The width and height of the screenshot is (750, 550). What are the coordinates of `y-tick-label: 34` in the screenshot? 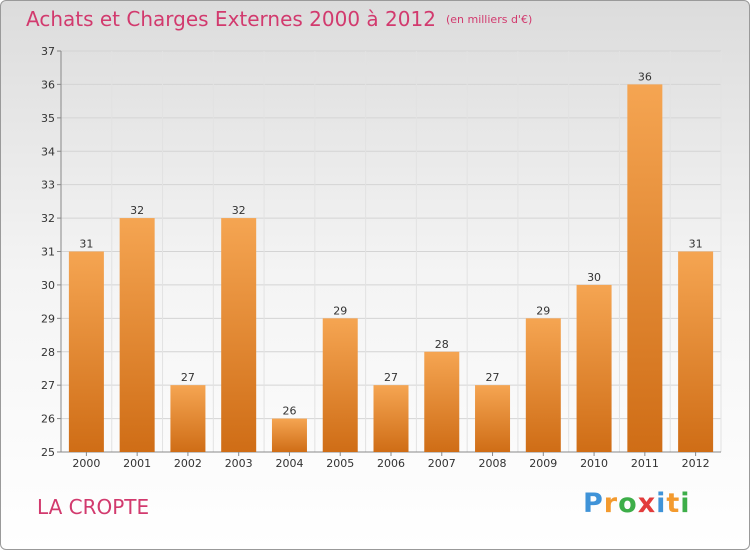 It's located at (48, 151).